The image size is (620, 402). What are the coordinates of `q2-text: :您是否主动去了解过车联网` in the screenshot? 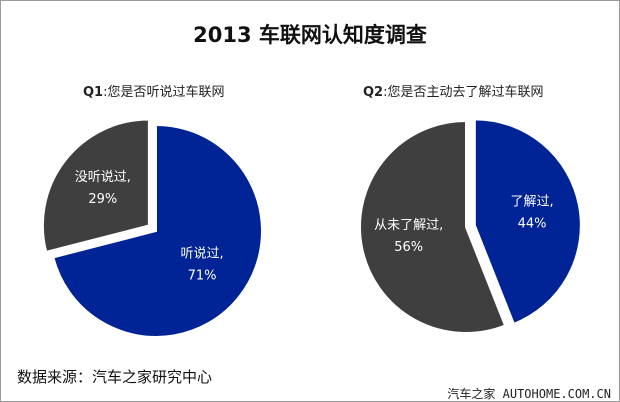 It's located at (463, 92).